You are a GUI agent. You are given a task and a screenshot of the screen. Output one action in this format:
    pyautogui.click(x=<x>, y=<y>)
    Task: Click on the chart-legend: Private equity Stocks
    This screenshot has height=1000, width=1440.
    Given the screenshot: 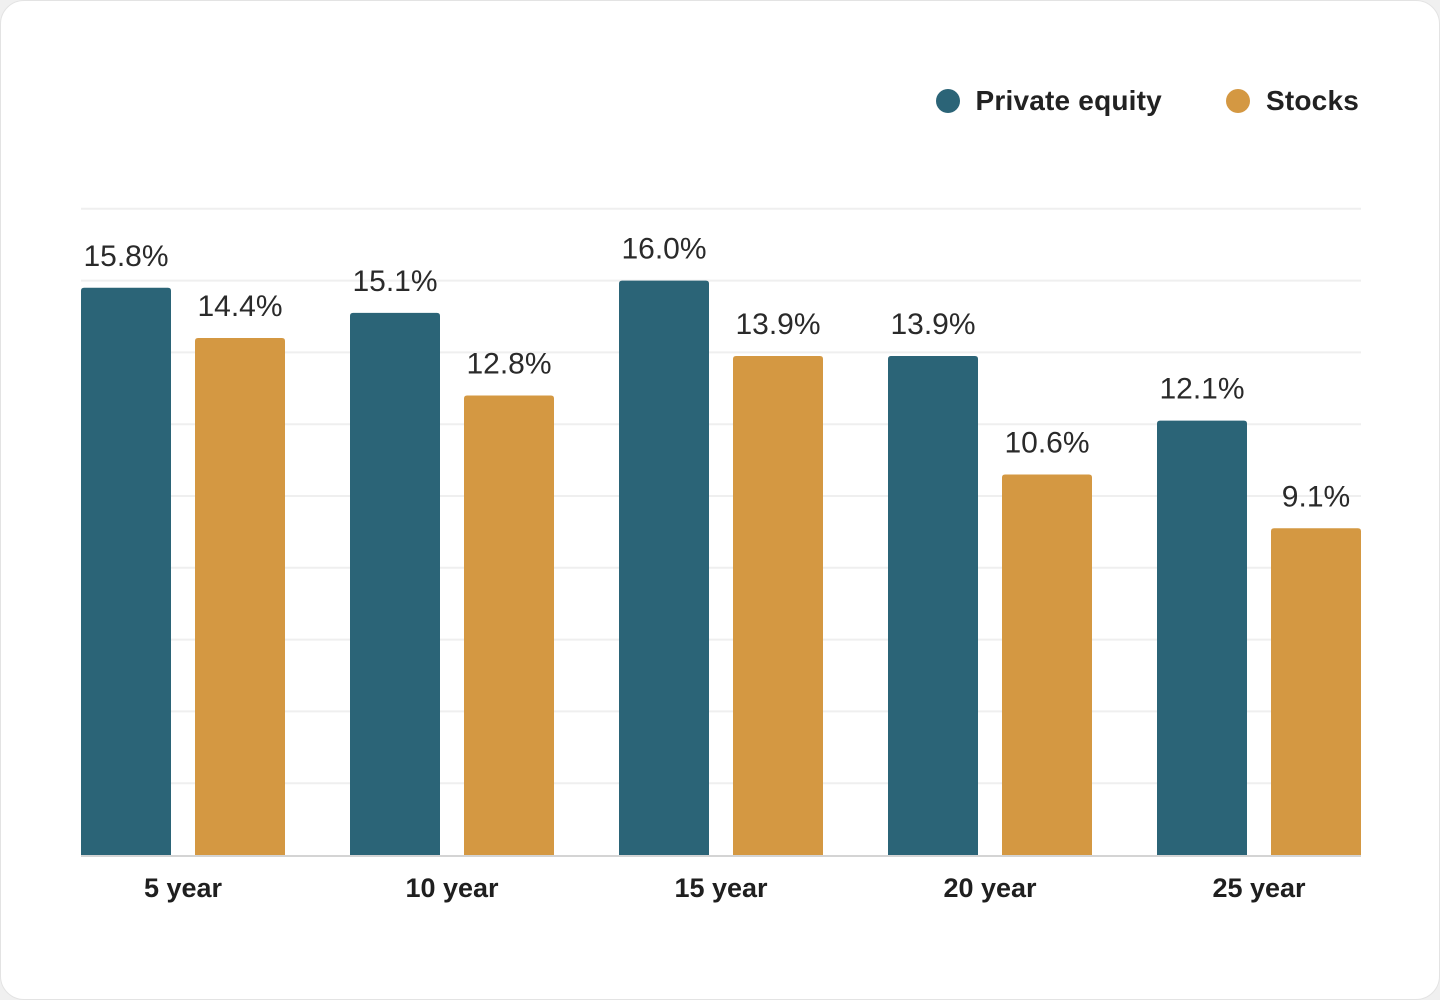 What is the action you would take?
    pyautogui.click(x=1147, y=101)
    